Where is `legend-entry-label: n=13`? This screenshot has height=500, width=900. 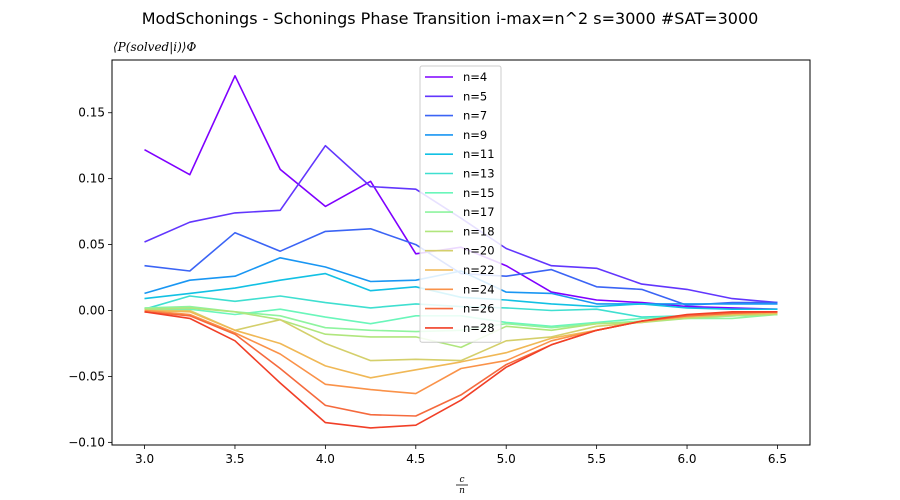 legend-entry-label: n=13 is located at coordinates (479, 174).